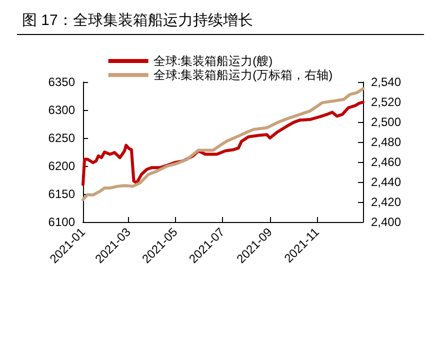 This screenshot has width=441, height=337. Describe the element at coordinates (243, 75) in the screenshot. I see `legend-label: 全球:集装箱船运力(万标箱，右轴)` at that location.